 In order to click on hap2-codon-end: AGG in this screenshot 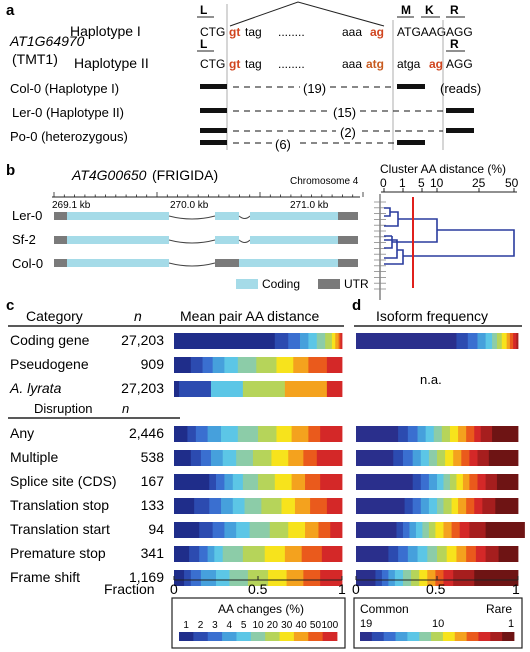, I will do `click(459, 64)`.